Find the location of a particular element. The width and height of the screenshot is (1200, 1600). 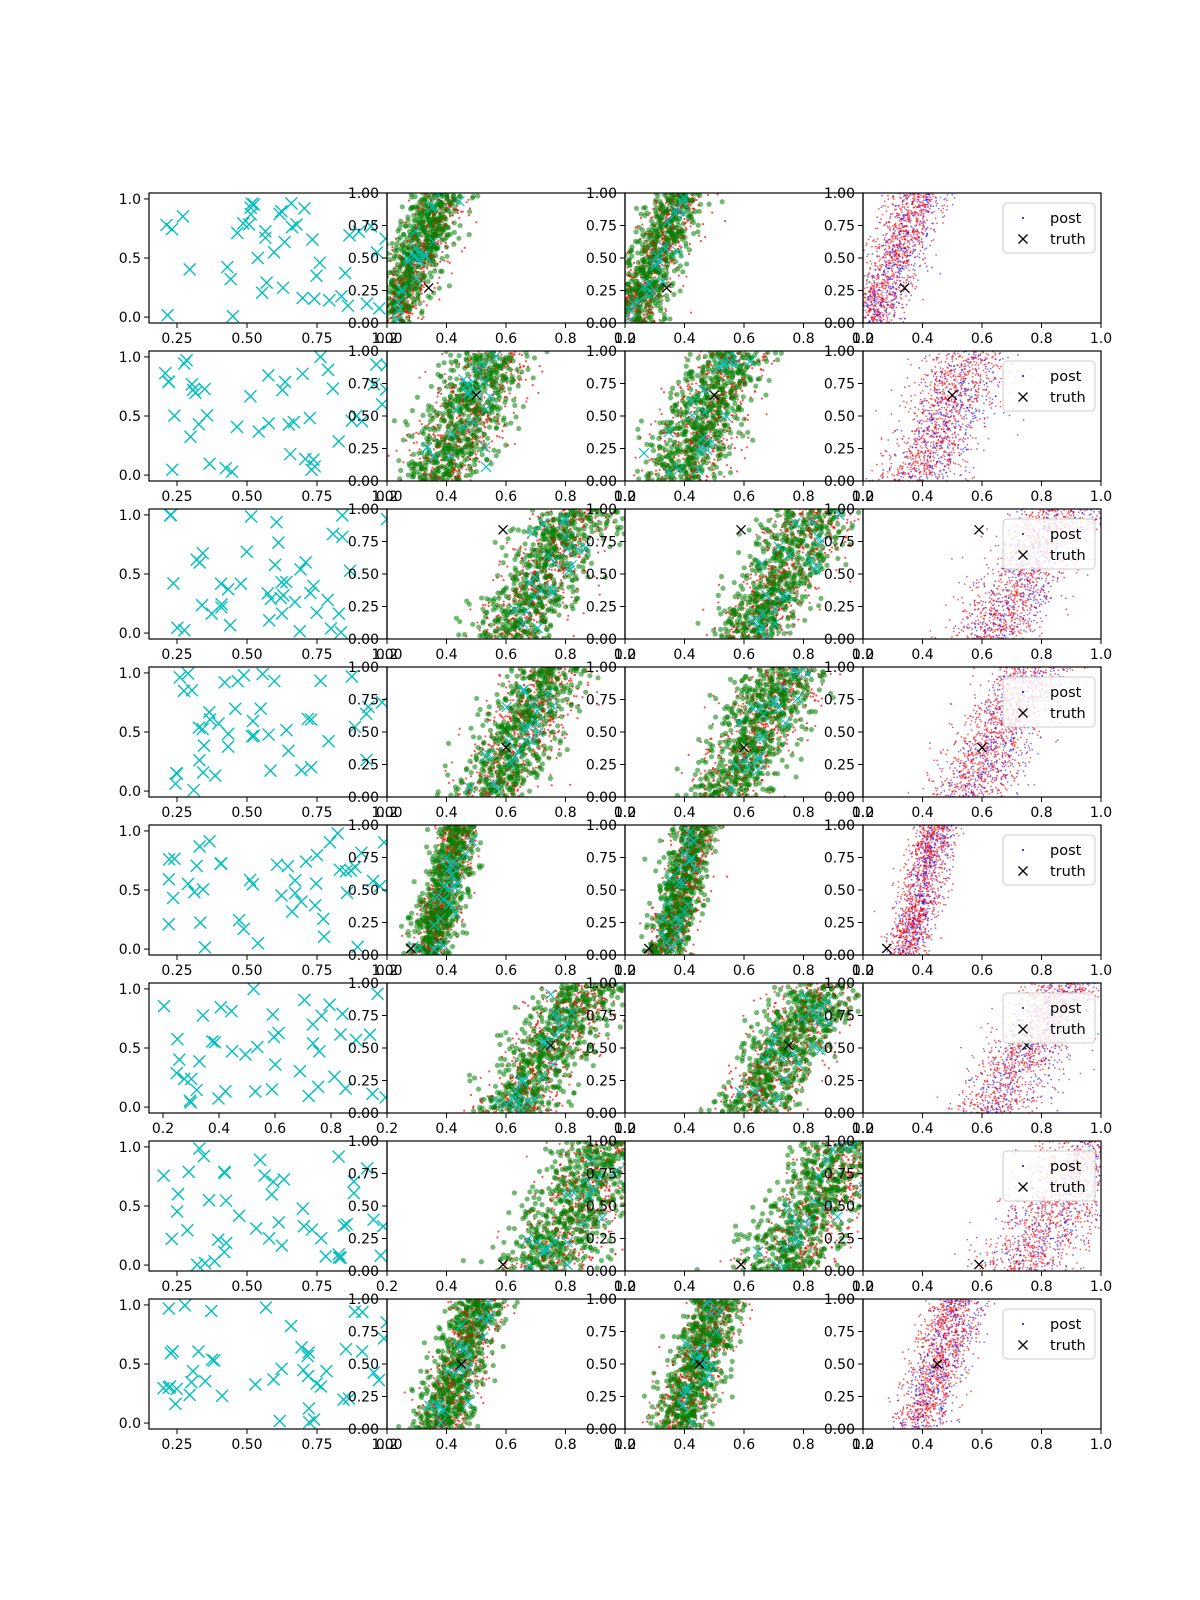

legend-box is located at coordinates (1049, 228).